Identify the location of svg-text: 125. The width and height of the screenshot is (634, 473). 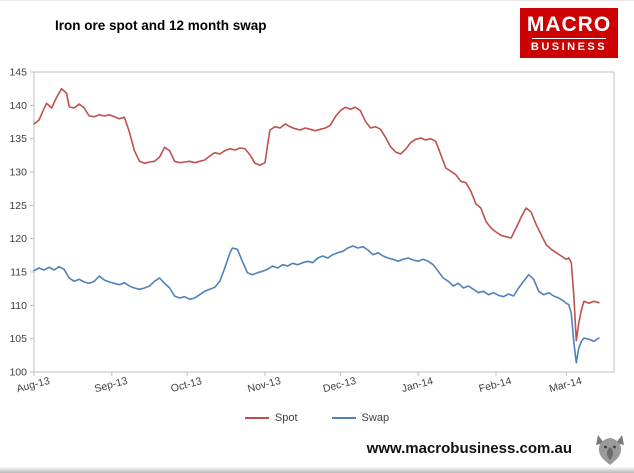
(18, 206).